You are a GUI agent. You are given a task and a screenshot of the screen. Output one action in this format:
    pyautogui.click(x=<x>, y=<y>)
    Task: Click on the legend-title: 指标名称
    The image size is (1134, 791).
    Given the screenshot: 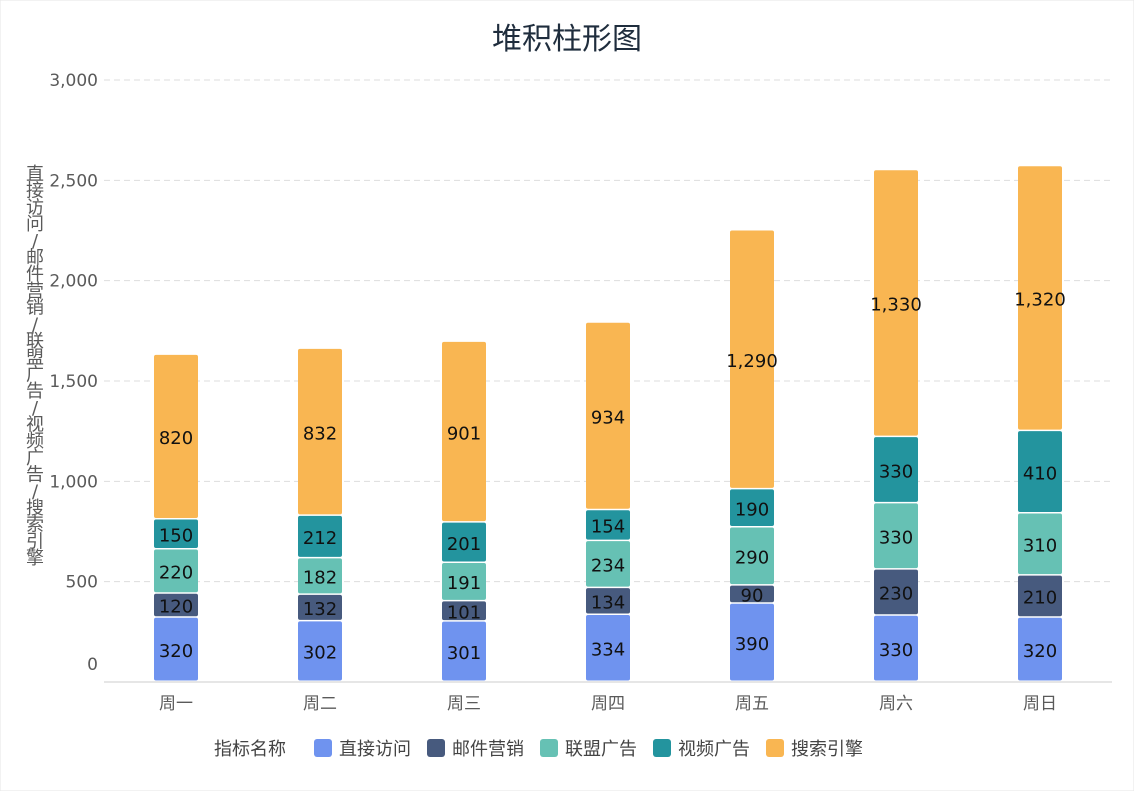 What is the action you would take?
    pyautogui.click(x=250, y=749)
    